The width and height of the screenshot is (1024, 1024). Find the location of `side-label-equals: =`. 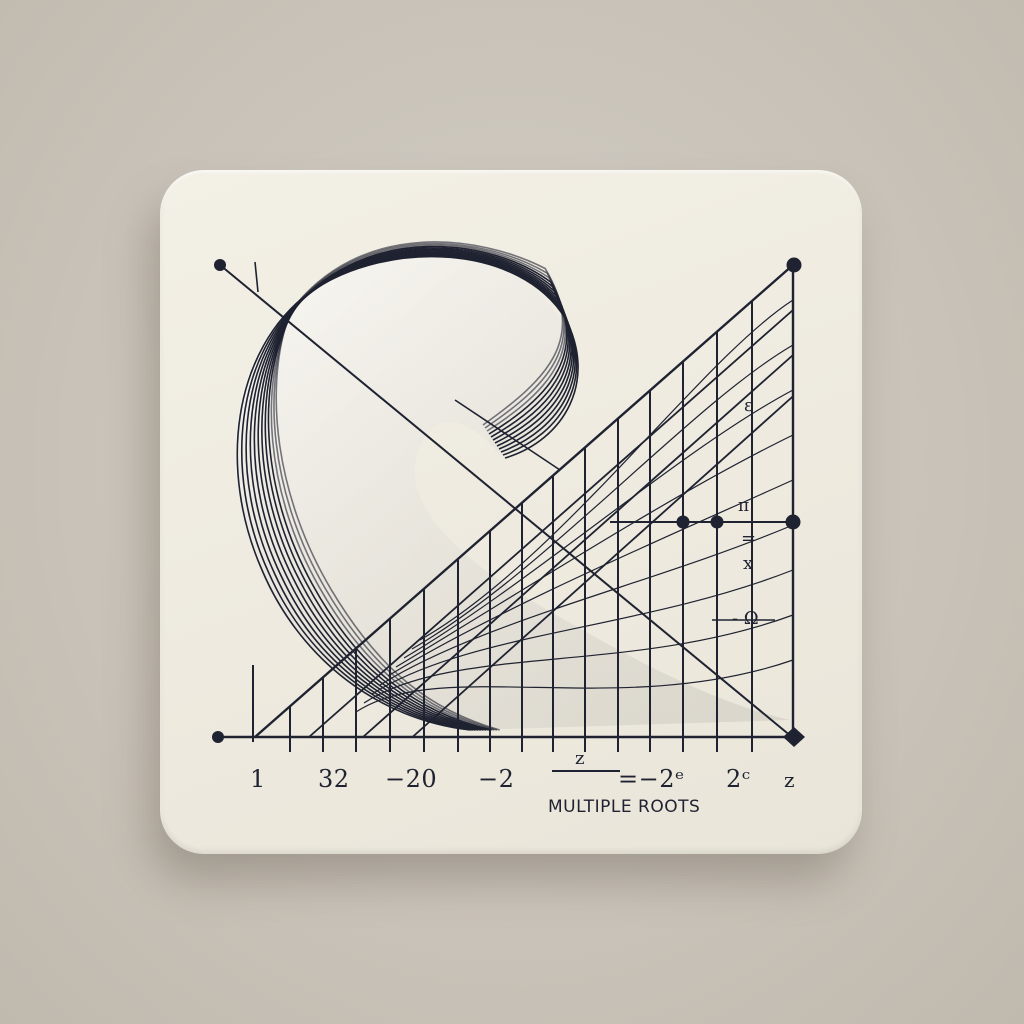

side-label-equals: = is located at coordinates (749, 538).